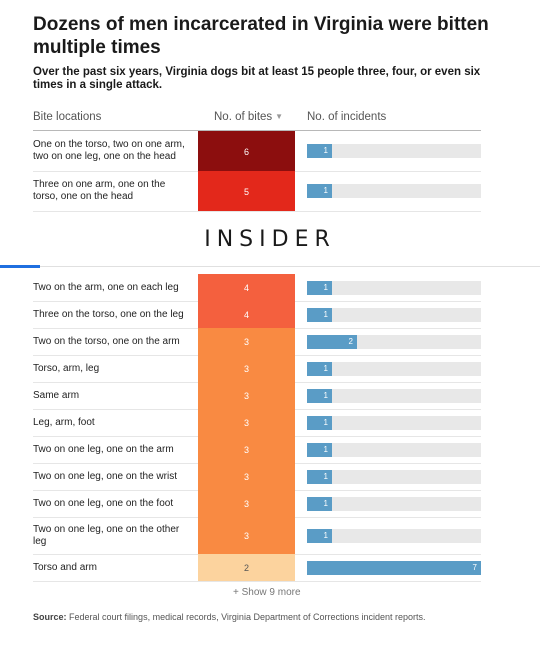  What do you see at coordinates (66, 368) in the screenshot?
I see `bite-location-label: Torso, arm, leg` at bounding box center [66, 368].